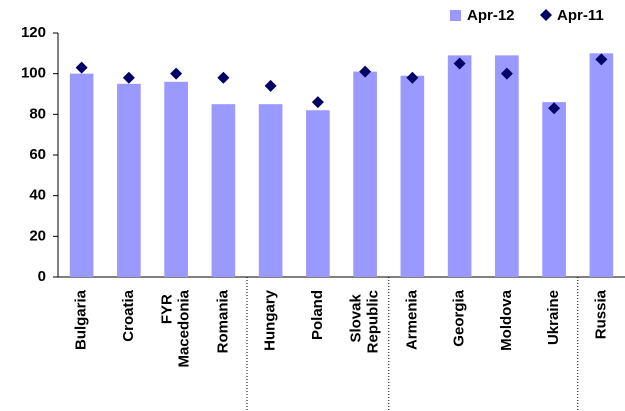  Describe the element at coordinates (356, 316) in the screenshot. I see `x-tick-label-line: Slovak` at that location.